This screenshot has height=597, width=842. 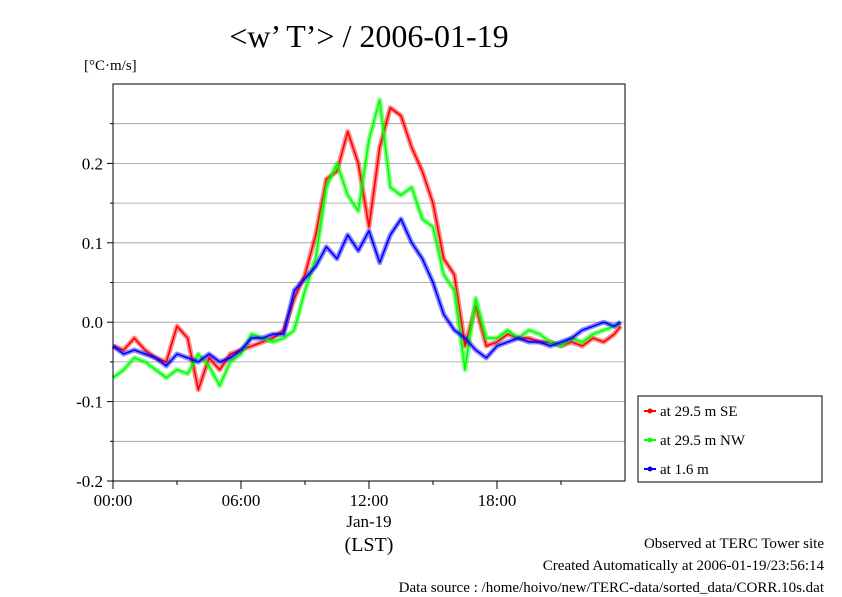 I want to click on legend, so click(x=730, y=439).